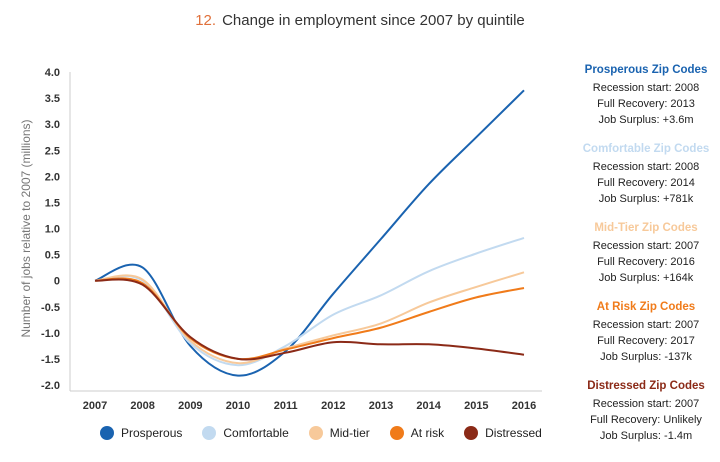  Describe the element at coordinates (206, 20) in the screenshot. I see `chart-number: 12.` at that location.